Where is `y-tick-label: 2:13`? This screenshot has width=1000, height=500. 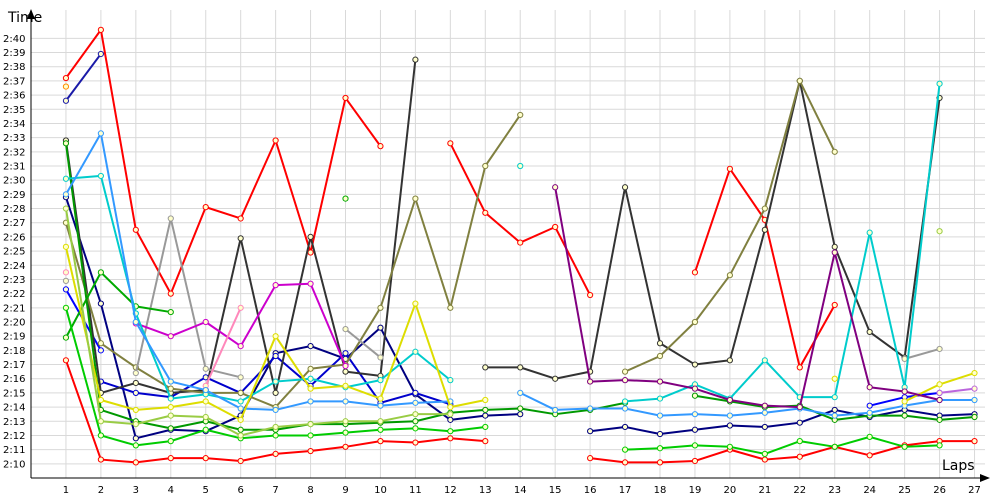 y-tick-label: 2:13 is located at coordinates (14, 422).